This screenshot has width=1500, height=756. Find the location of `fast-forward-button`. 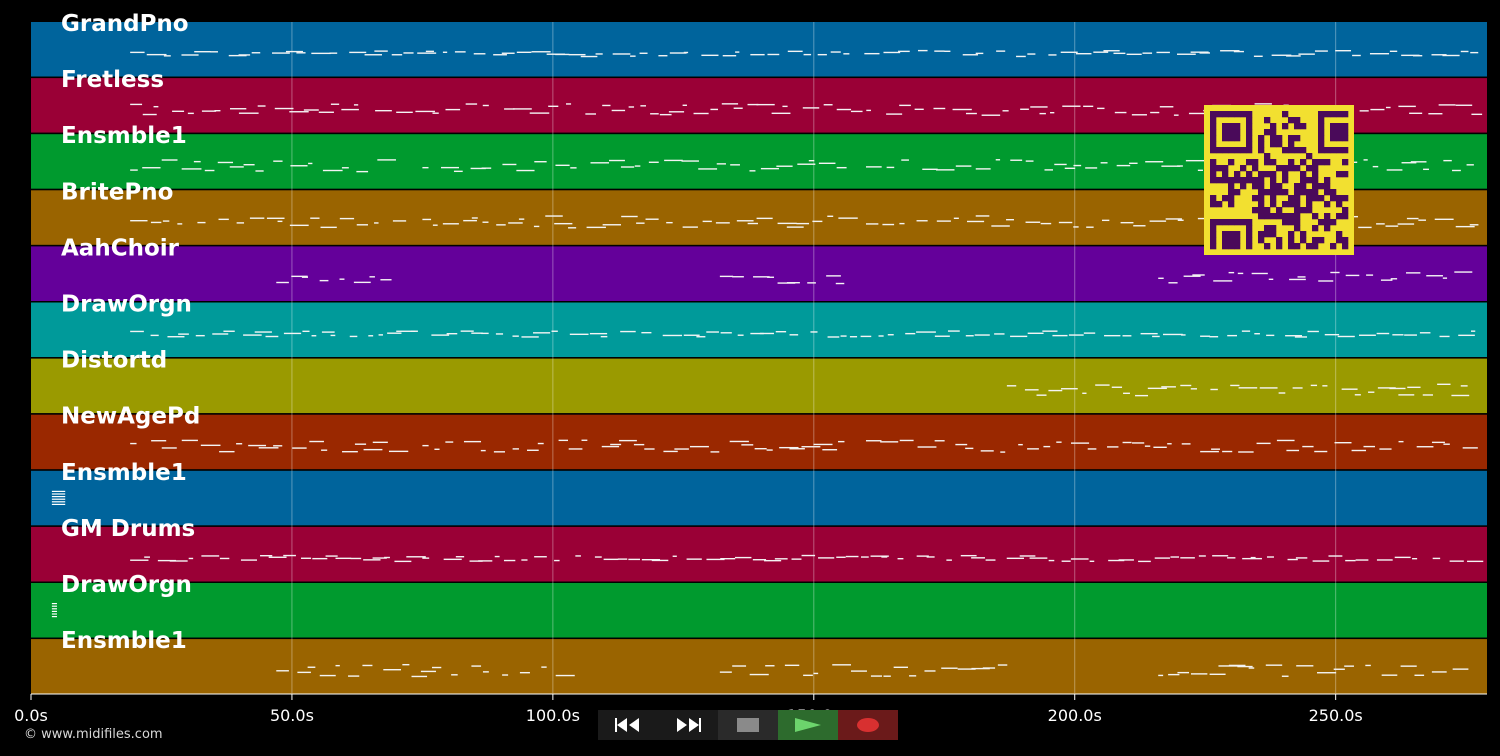

fast-forward-button is located at coordinates (688, 725).